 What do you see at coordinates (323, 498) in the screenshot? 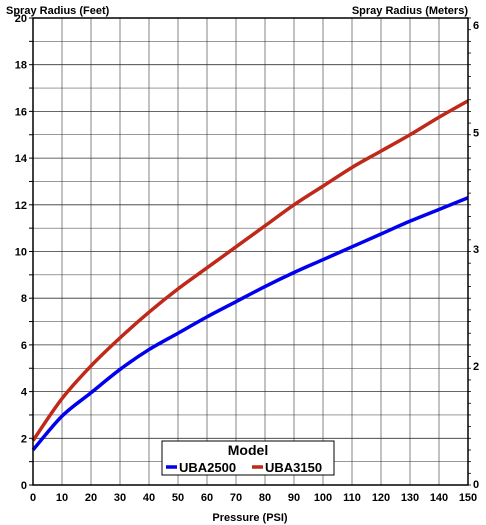
I see `x-tick-label: 100` at bounding box center [323, 498].